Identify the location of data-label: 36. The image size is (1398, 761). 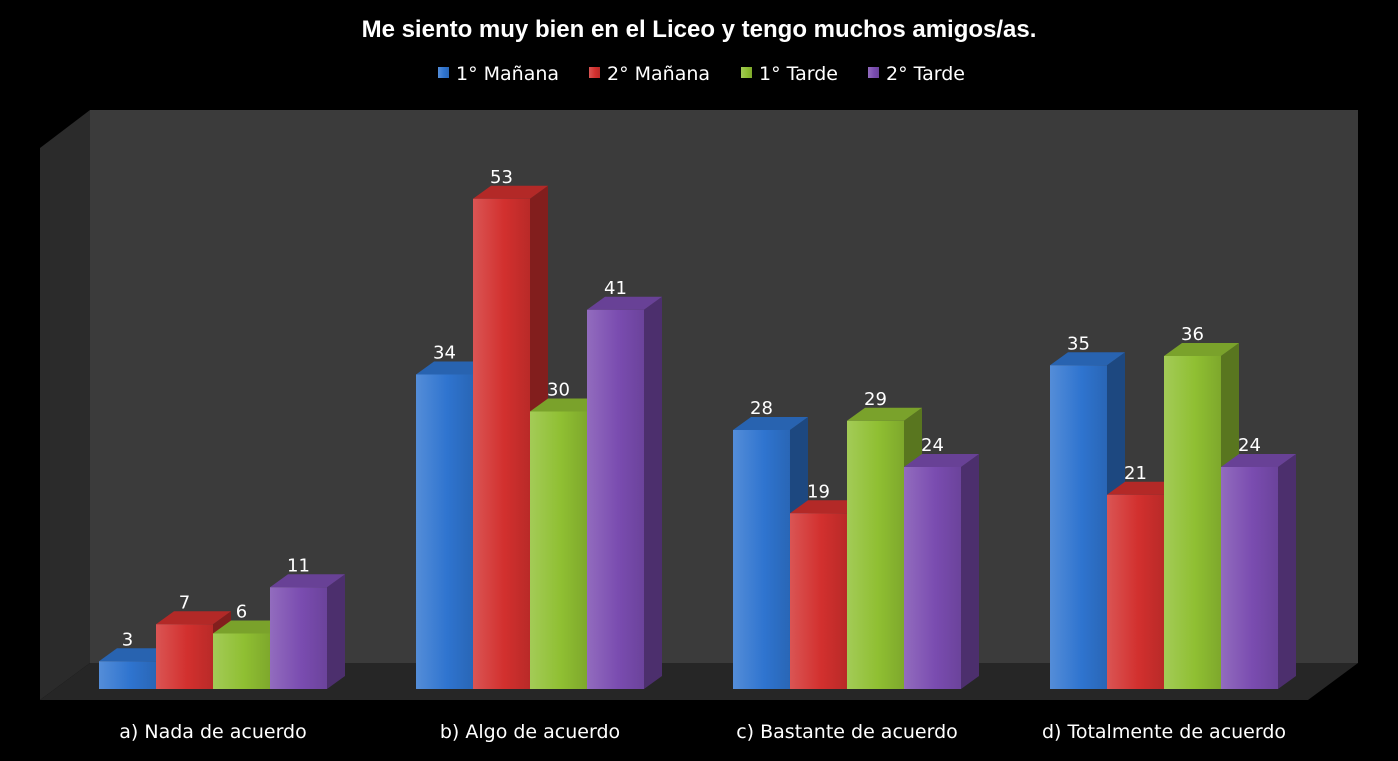
(1192, 334).